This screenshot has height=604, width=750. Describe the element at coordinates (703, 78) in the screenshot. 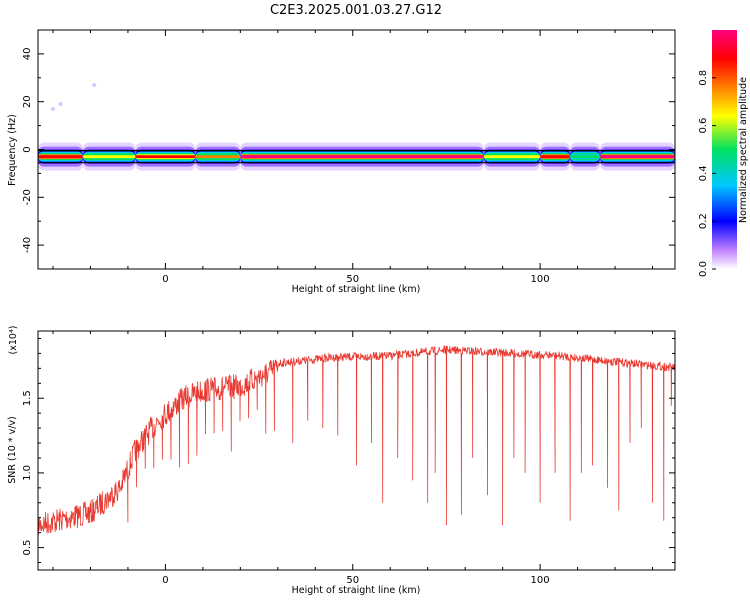

I see `colorbar-tick-label: 0.8` at that location.